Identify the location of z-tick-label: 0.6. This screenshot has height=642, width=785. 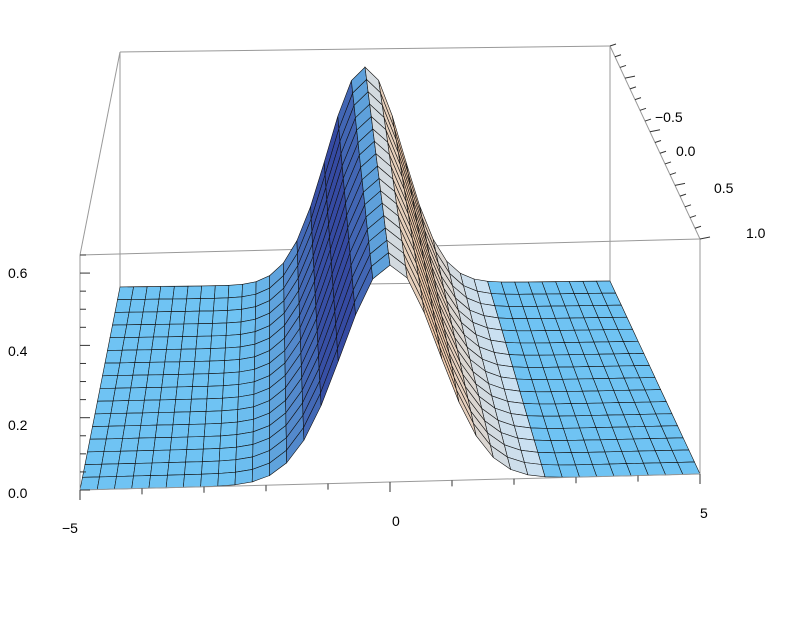
(18, 273).